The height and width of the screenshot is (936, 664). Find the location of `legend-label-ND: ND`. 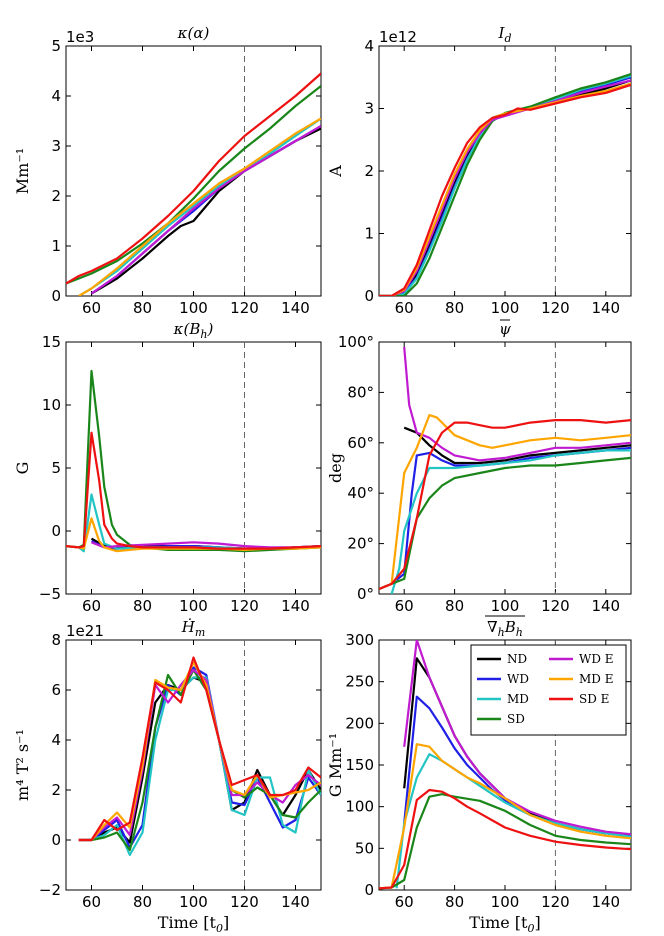

legend-label-ND: ND is located at coordinates (517, 659).